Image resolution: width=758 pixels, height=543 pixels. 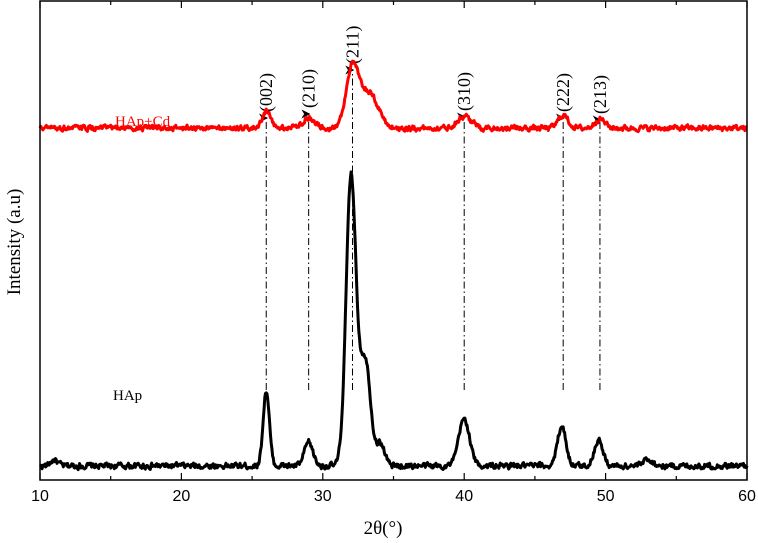 What do you see at coordinates (266, 92) in the screenshot?
I see `peak-label: (002)` at bounding box center [266, 92].